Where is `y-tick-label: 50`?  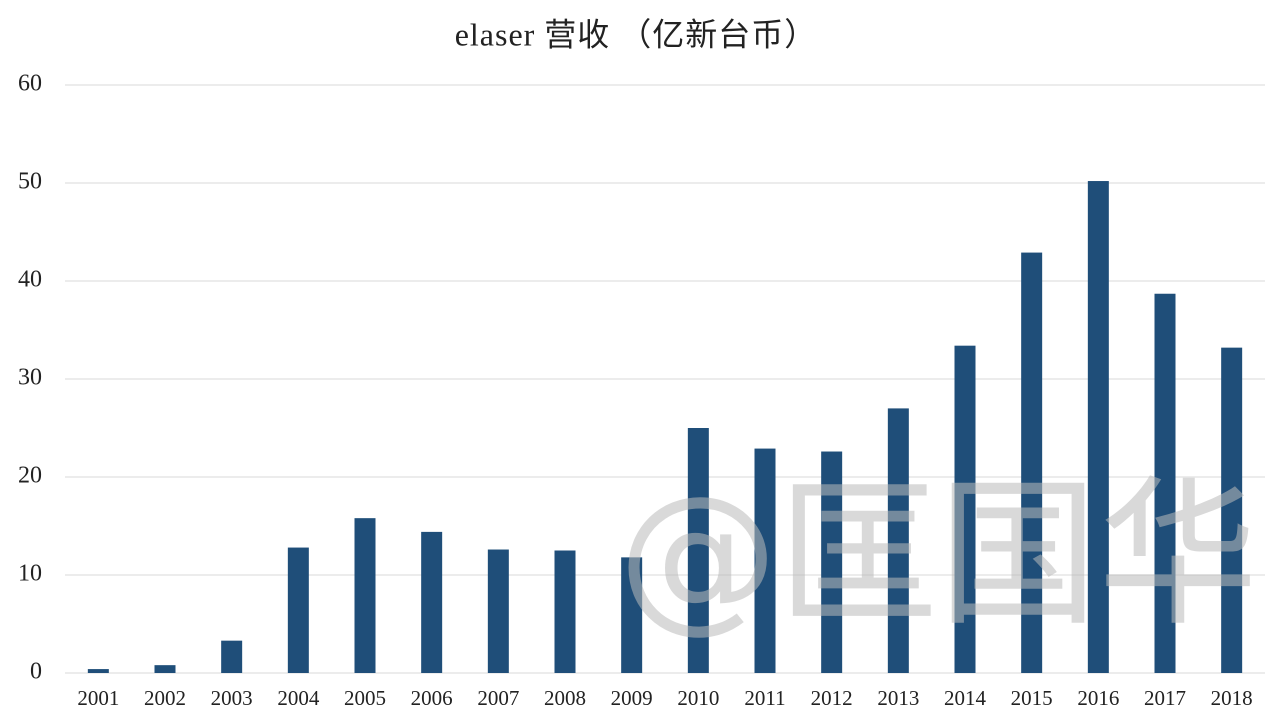 y-tick-label: 50 is located at coordinates (30, 182).